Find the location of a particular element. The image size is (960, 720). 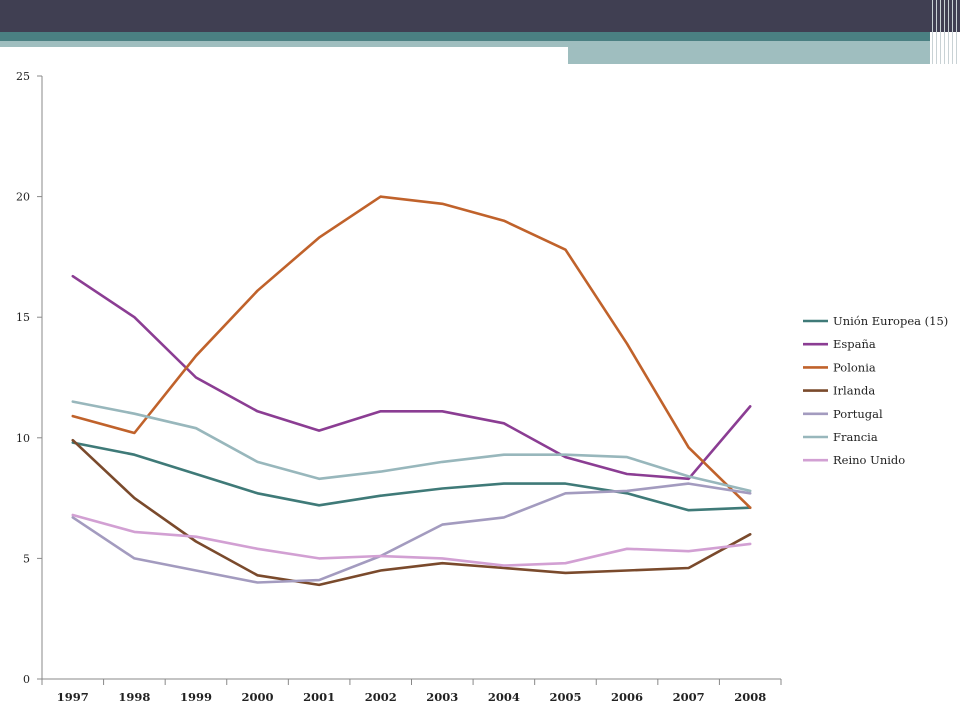

x-tick-label: 1999 is located at coordinates (196, 697).